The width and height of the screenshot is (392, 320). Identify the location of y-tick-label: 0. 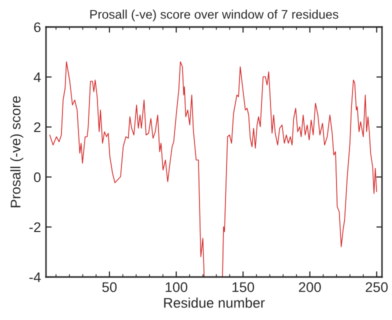
(37, 177).